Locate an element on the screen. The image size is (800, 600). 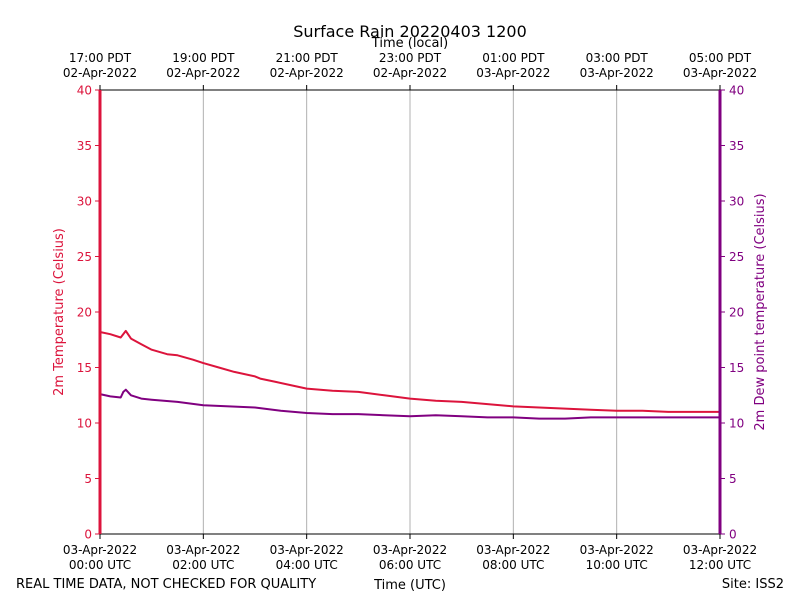
top-x-tick-time: 05:00 PDT is located at coordinates (720, 58).